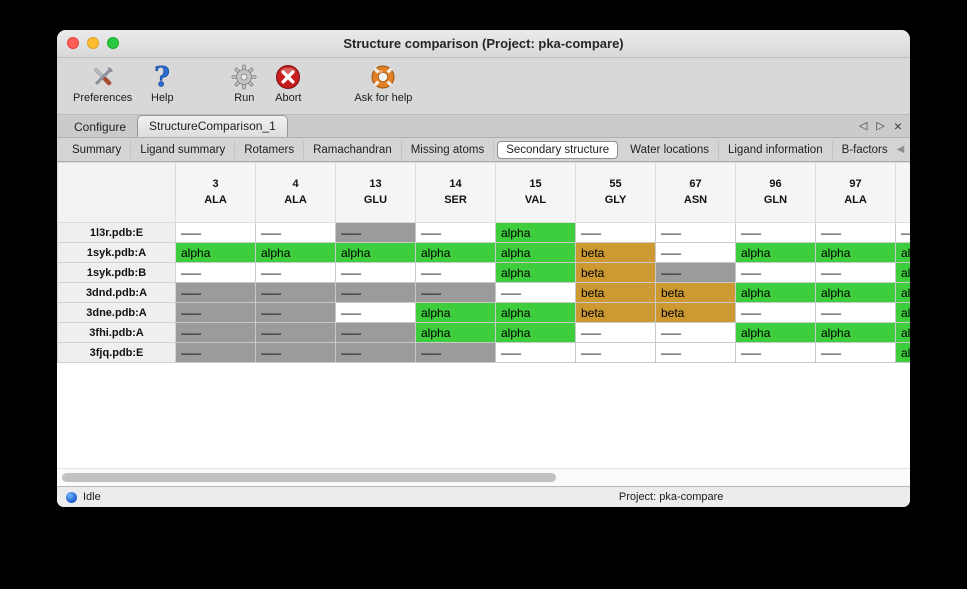 Image resolution: width=967 pixels, height=589 pixels. Describe the element at coordinates (775, 192) in the screenshot. I see `column-header-96: 96 GLN` at that location.